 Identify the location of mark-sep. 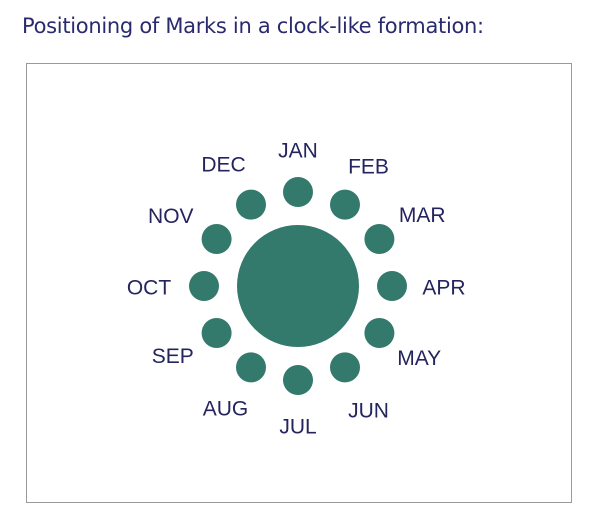
(216, 333).